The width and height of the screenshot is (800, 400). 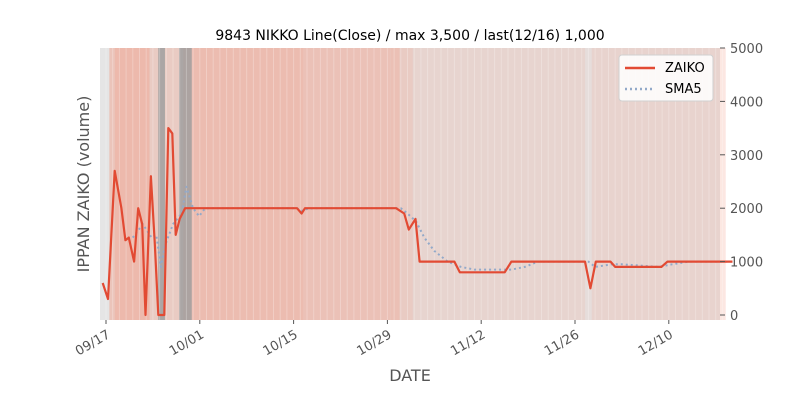 I want to click on y-tick-label: 2000, so click(x=746, y=209).